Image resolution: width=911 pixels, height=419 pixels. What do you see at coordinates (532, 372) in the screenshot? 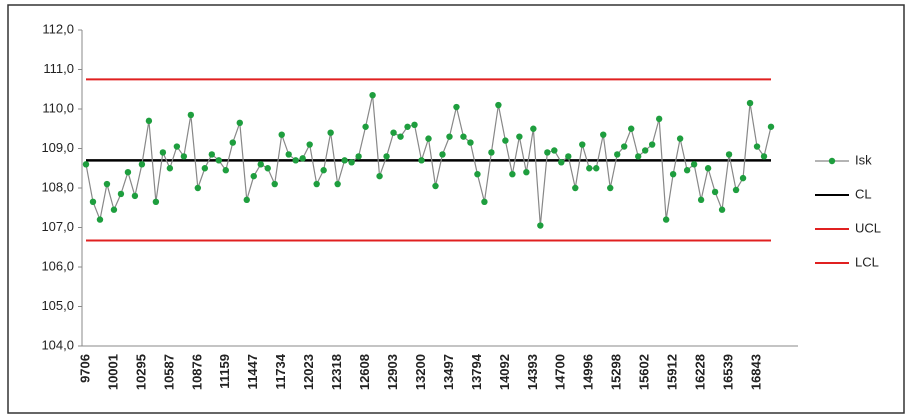
I see `x-tick-label: 14393` at bounding box center [532, 372].